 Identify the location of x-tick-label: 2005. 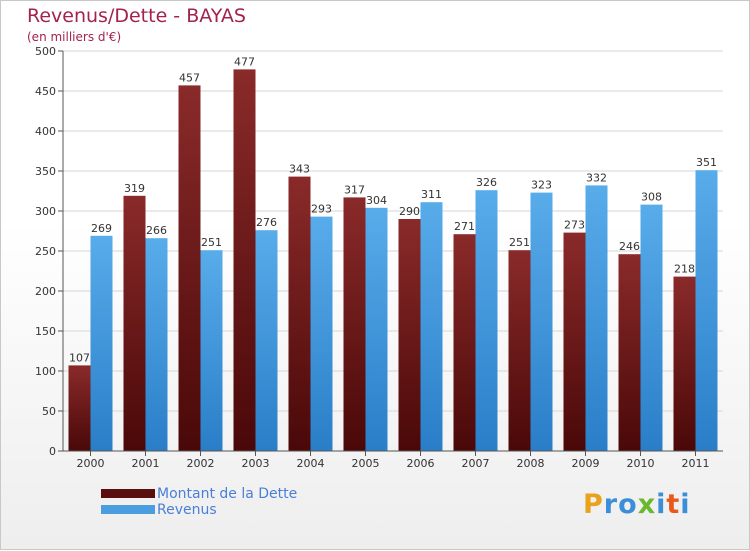
(366, 463).